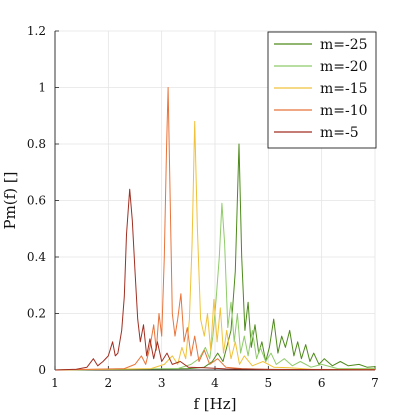  I want to click on x-tick-label: 3, so click(162, 383).